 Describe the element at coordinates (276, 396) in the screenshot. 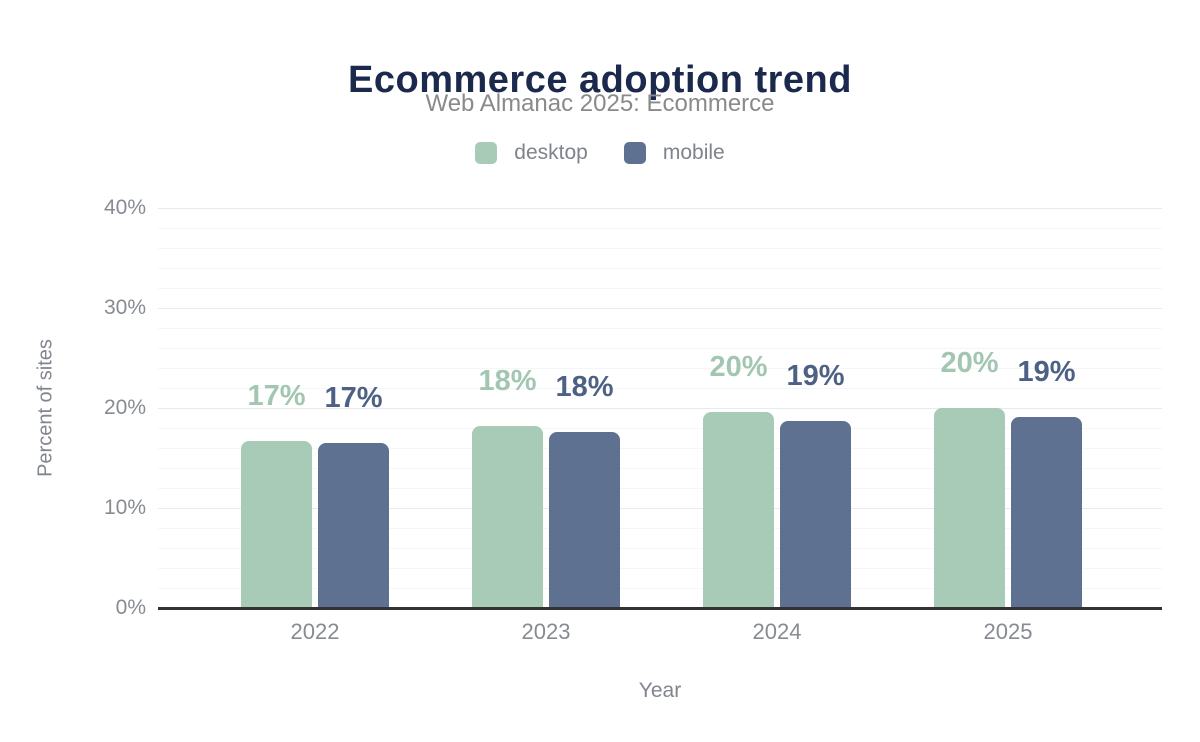

I see `bar-value-label-desktop-2022: 17%` at that location.